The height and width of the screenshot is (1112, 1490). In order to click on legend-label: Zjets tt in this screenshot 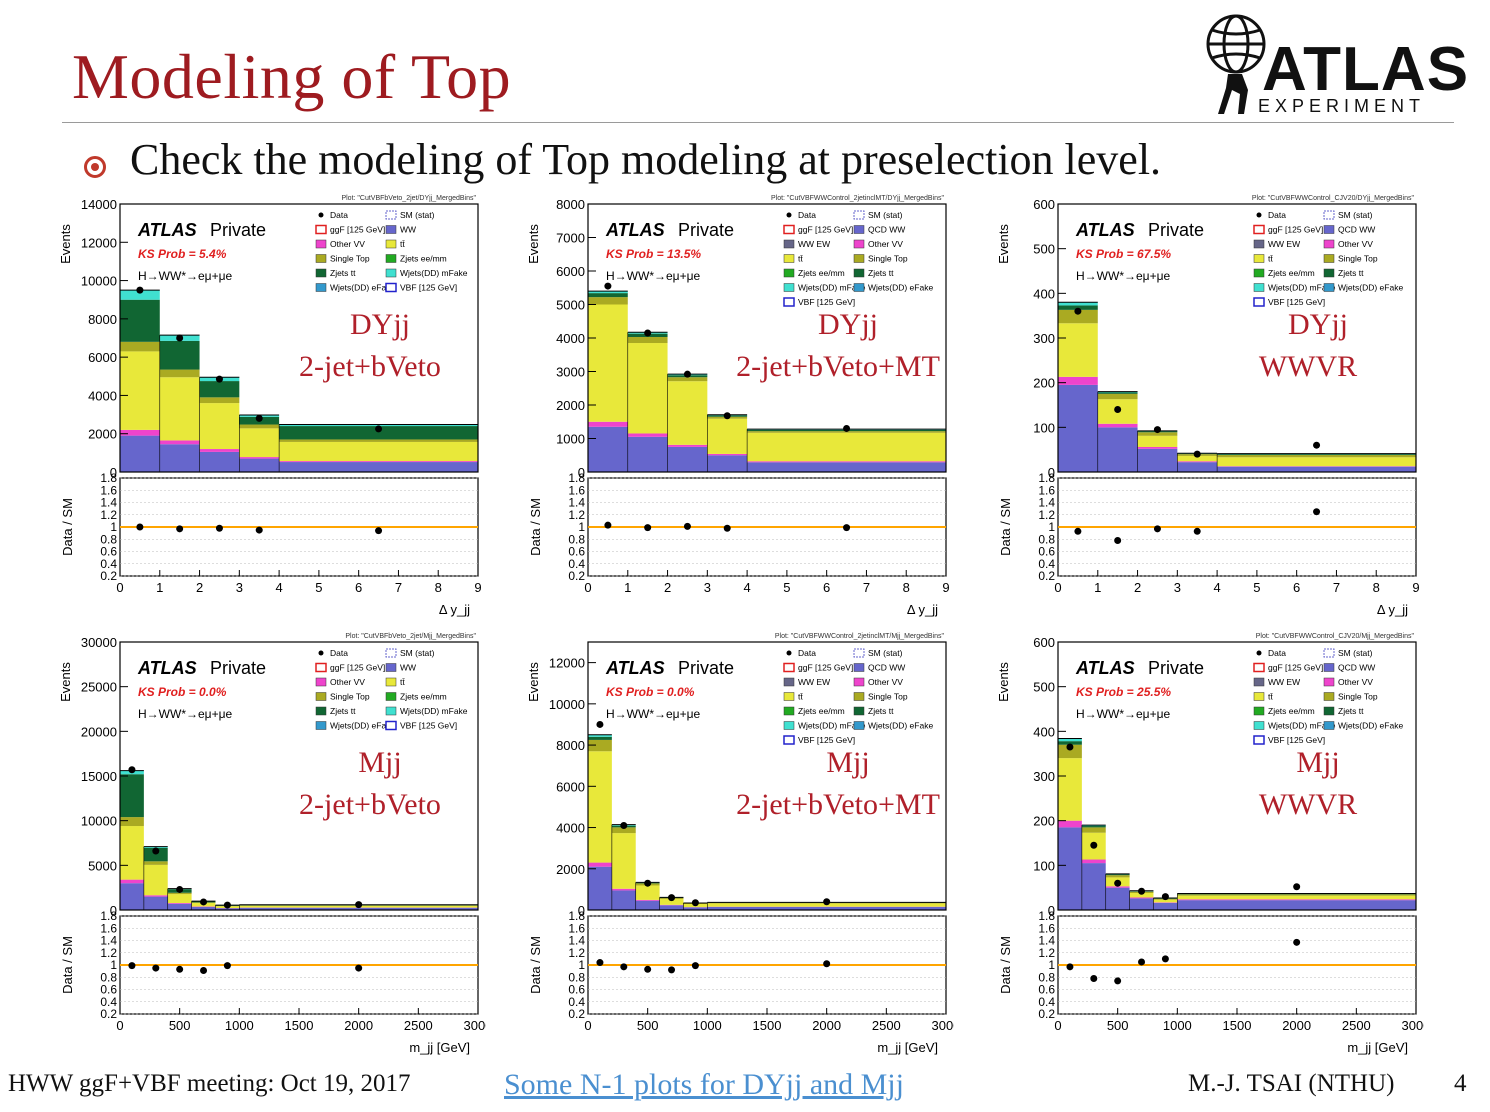, I will do `click(343, 273)`.